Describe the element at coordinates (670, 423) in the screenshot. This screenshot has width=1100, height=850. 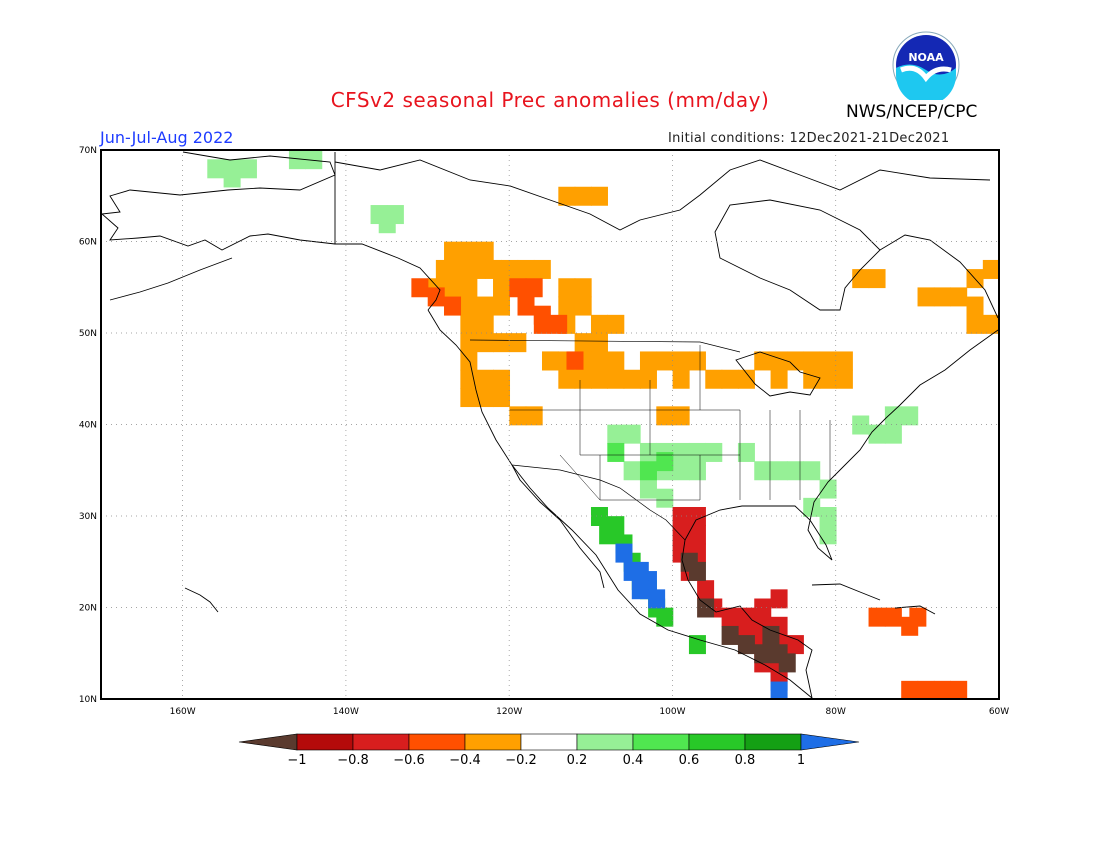
I see `us-state-lines` at that location.